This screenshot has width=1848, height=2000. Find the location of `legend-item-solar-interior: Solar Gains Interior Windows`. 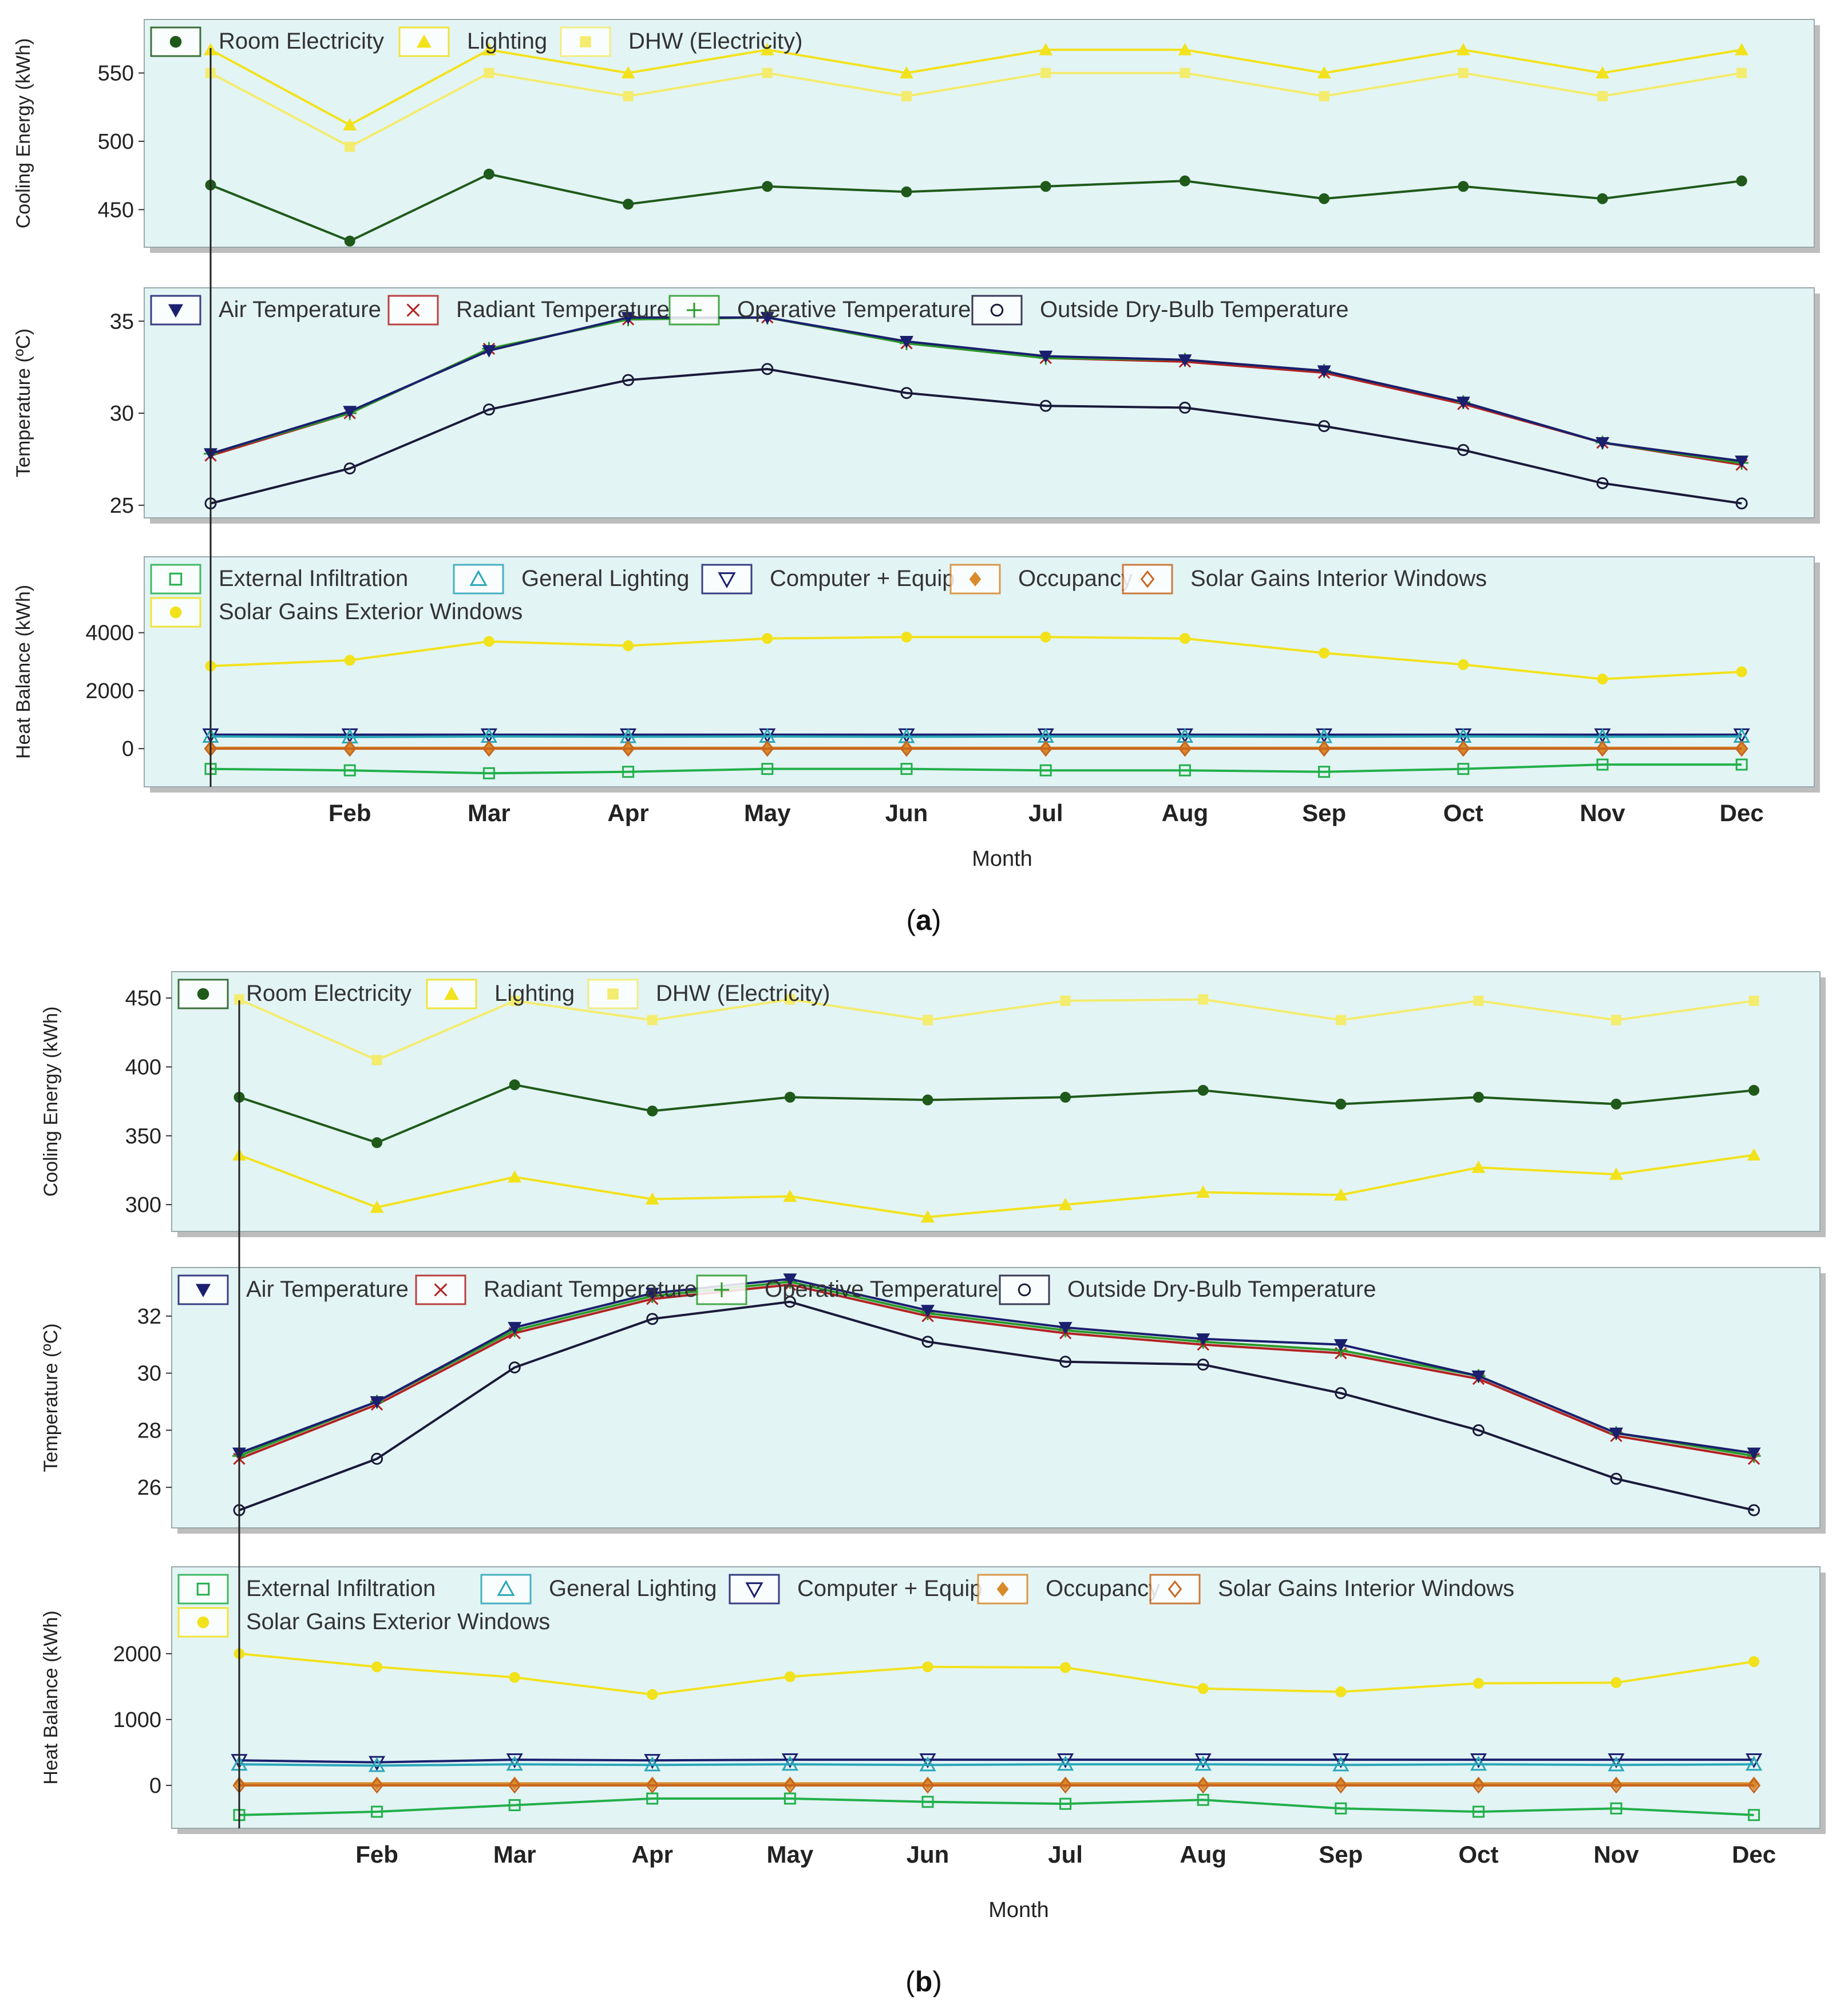

legend-item-solar-interior: Solar Gains Interior Windows is located at coordinates (1304, 579).